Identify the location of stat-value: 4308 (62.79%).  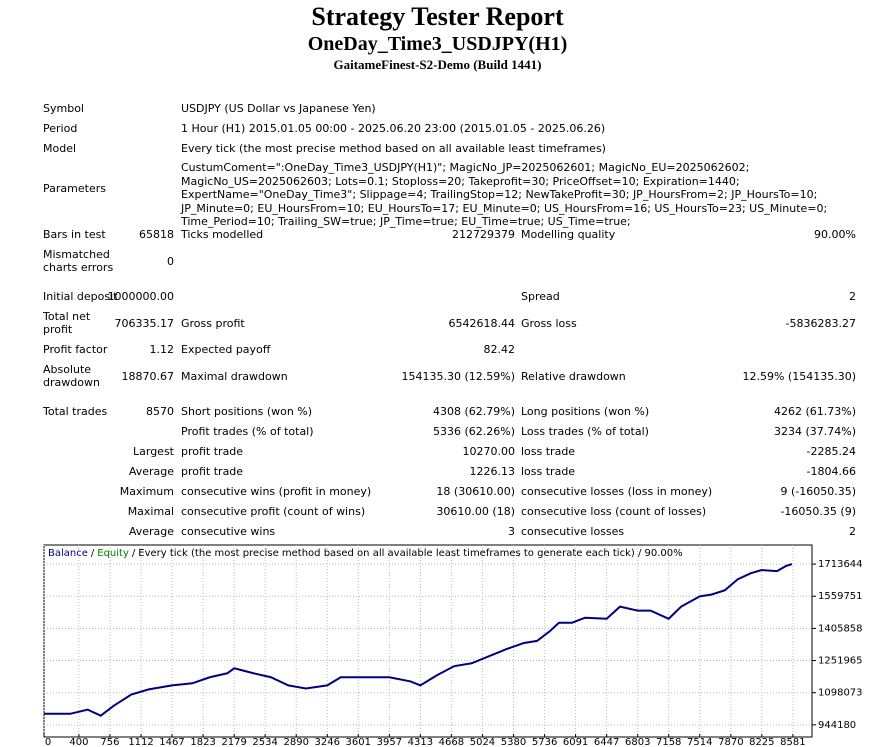
(473, 411).